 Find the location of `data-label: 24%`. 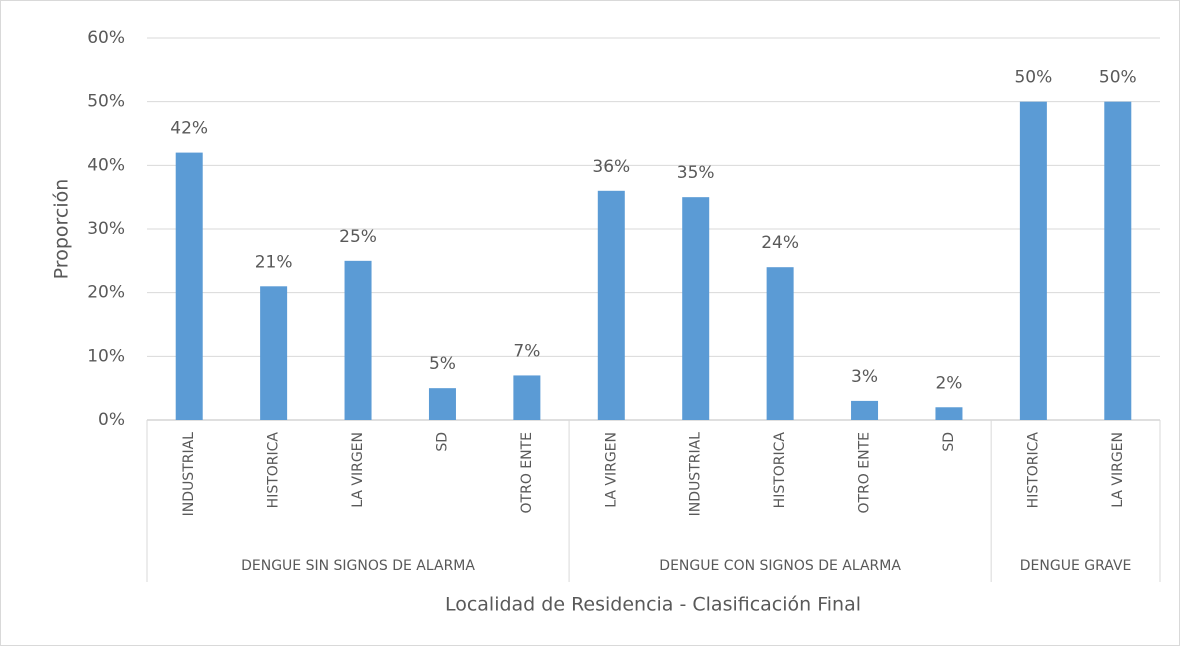

data-label: 24% is located at coordinates (780, 243).